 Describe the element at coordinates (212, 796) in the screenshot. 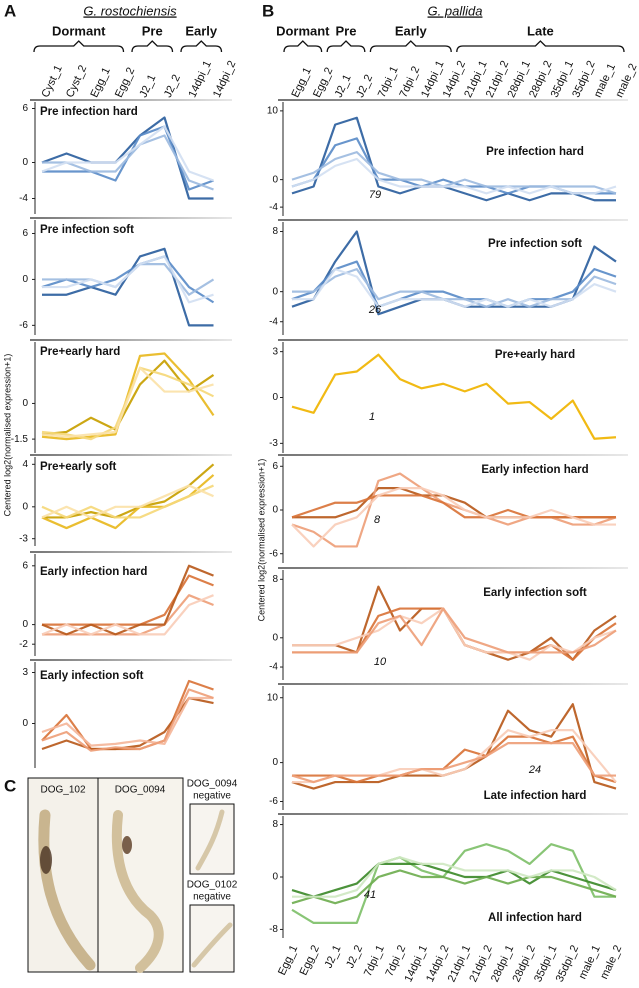

I see `image-caption: negative` at that location.